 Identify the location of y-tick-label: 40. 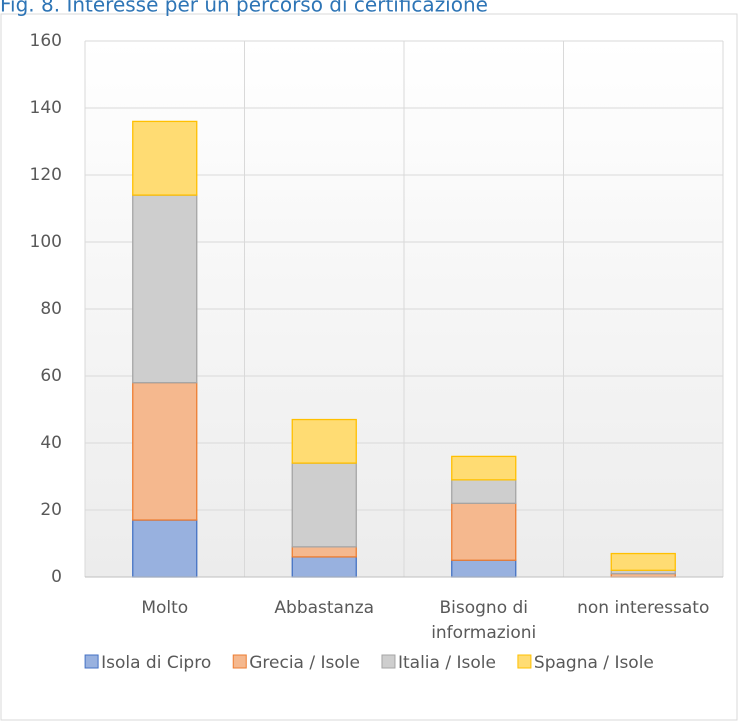
(51, 443).